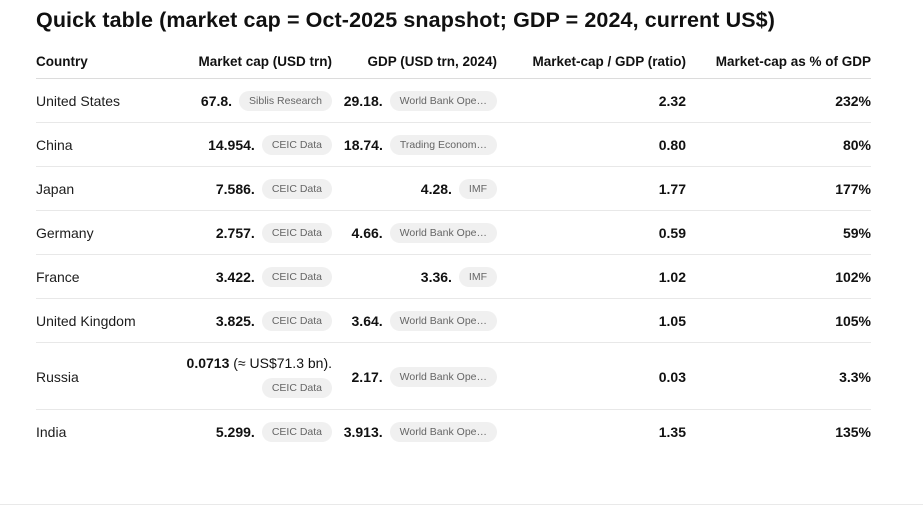  Describe the element at coordinates (55, 189) in the screenshot. I see `country-label: Japan` at that location.